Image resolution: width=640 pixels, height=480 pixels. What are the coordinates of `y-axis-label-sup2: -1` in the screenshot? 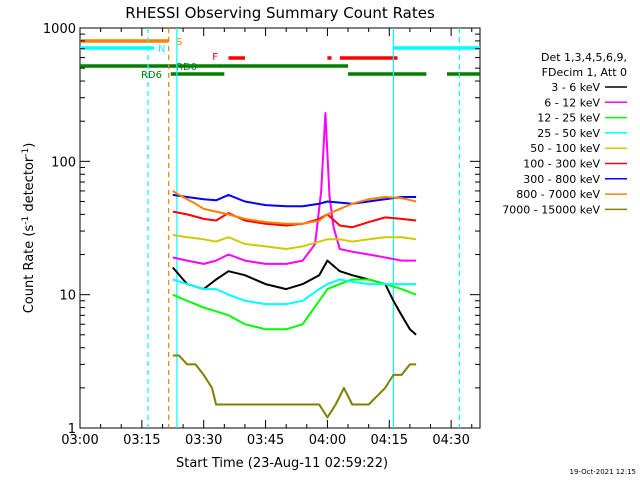 It's located at (26, 152).